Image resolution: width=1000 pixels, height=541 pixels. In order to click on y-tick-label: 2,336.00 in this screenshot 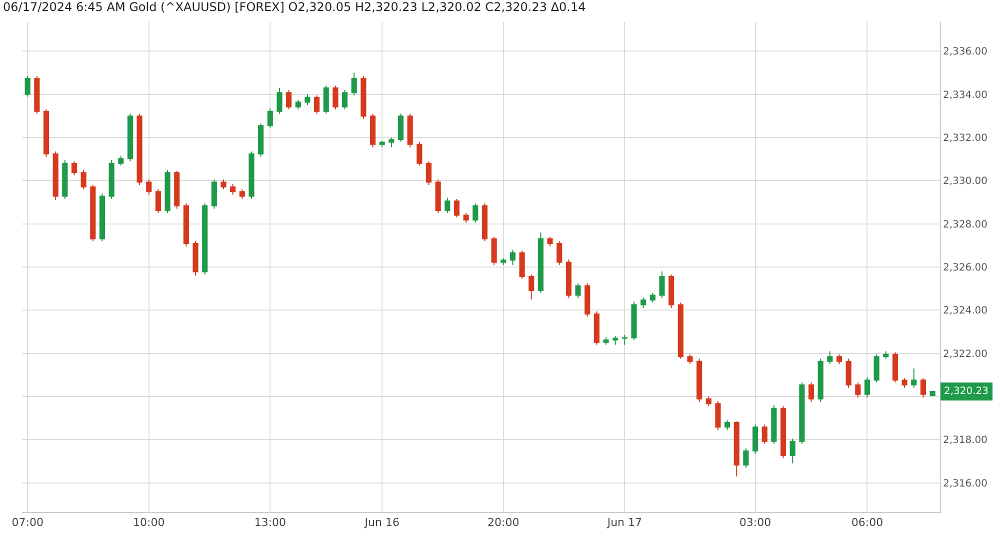, I will do `click(965, 52)`.